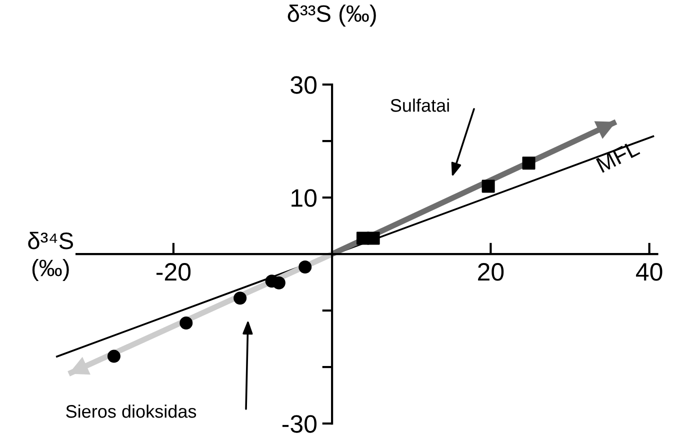 The width and height of the screenshot is (675, 446). What do you see at coordinates (332, 15) in the screenshot?
I see `y-axis-title: δ³³S (‰)` at bounding box center [332, 15].